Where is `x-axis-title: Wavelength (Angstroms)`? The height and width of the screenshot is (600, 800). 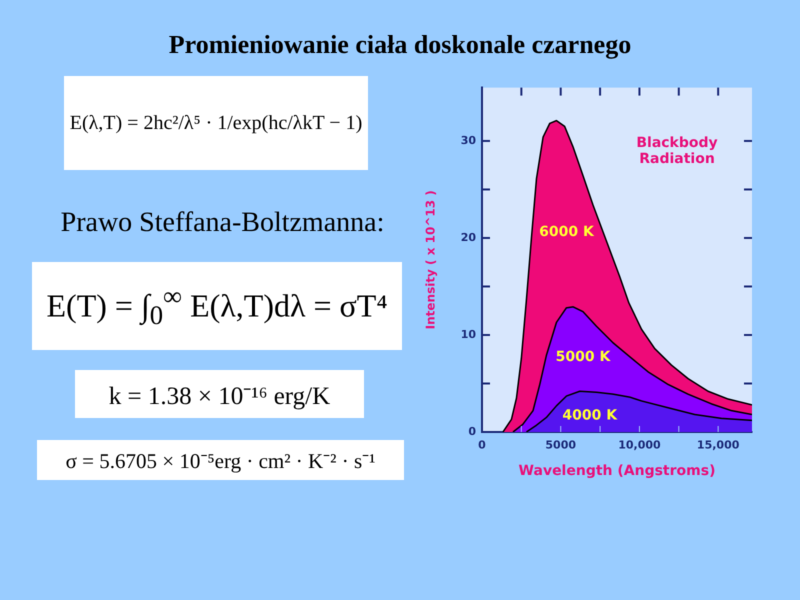 x-axis-title: Wavelength (Angstroms) is located at coordinates (617, 471).